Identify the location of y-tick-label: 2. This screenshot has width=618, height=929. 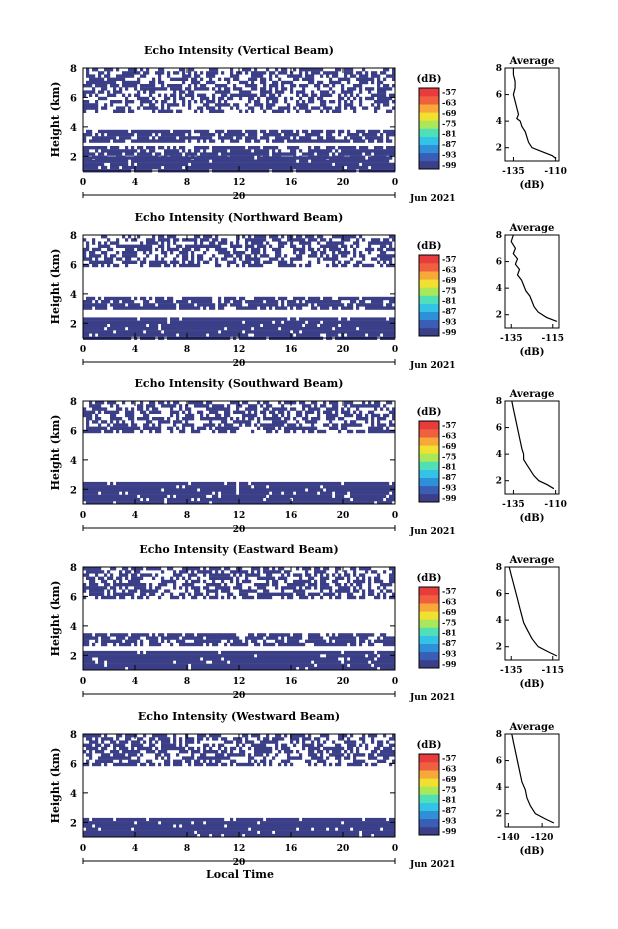
(73, 157).